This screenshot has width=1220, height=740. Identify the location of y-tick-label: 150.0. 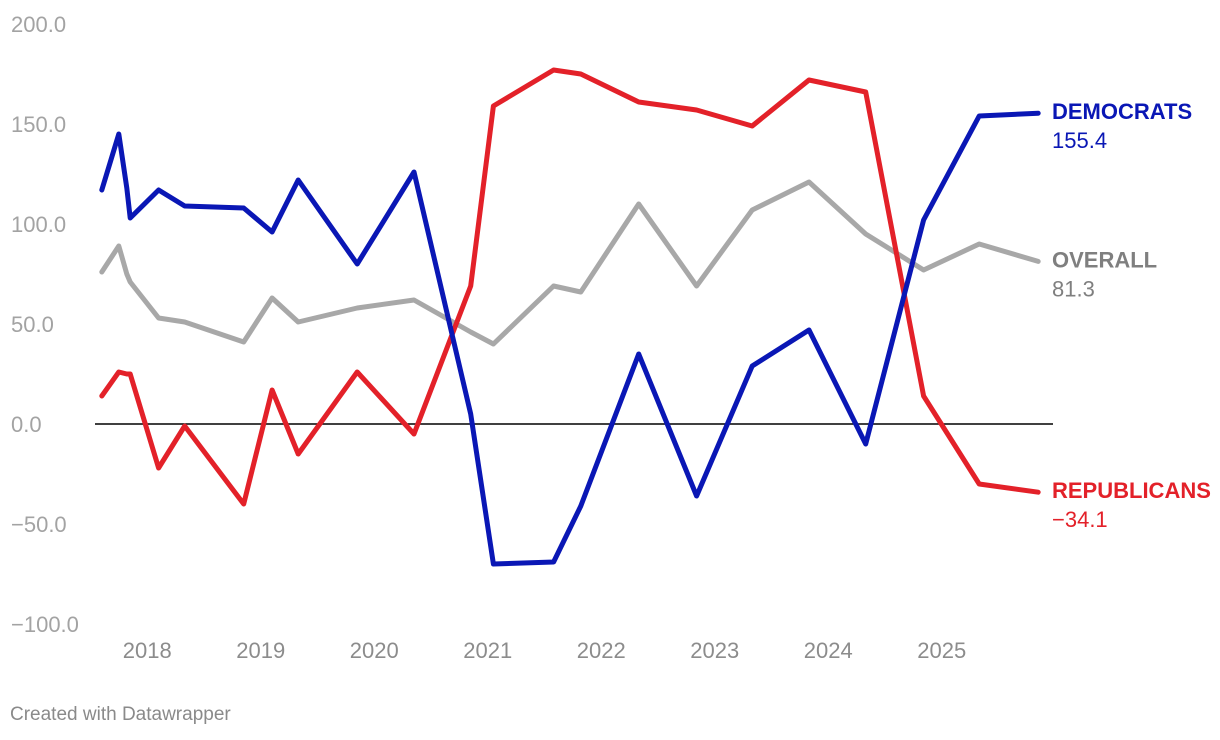
(38, 124).